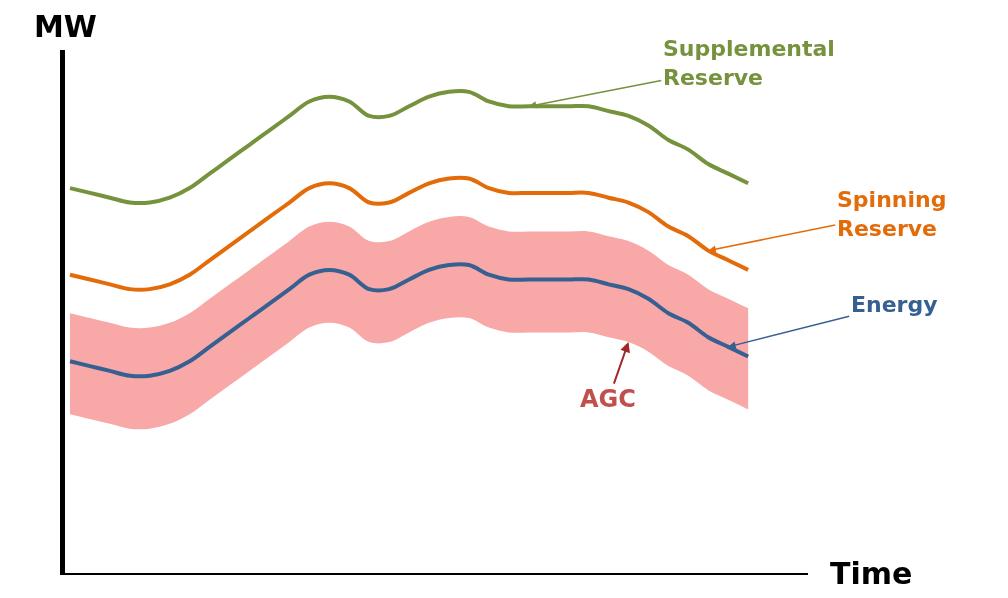 The width and height of the screenshot is (1008, 598). I want to click on annotation: AGC, so click(608, 399).